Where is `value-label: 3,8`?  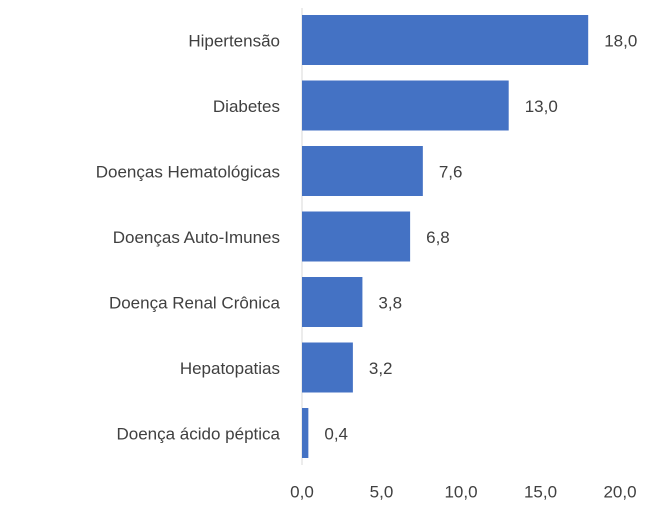
value-label: 3,8 is located at coordinates (390, 302).